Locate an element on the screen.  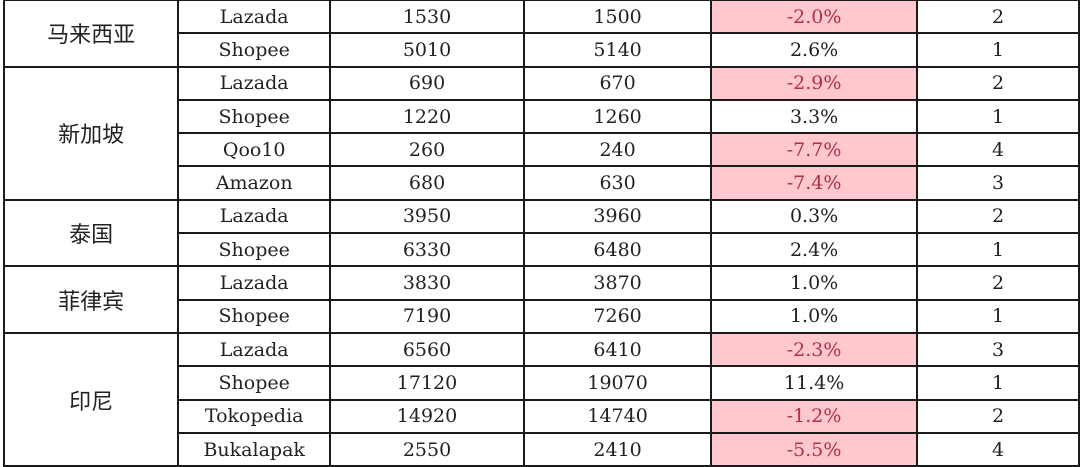
change-cell: -7.7% is located at coordinates (814, 150).